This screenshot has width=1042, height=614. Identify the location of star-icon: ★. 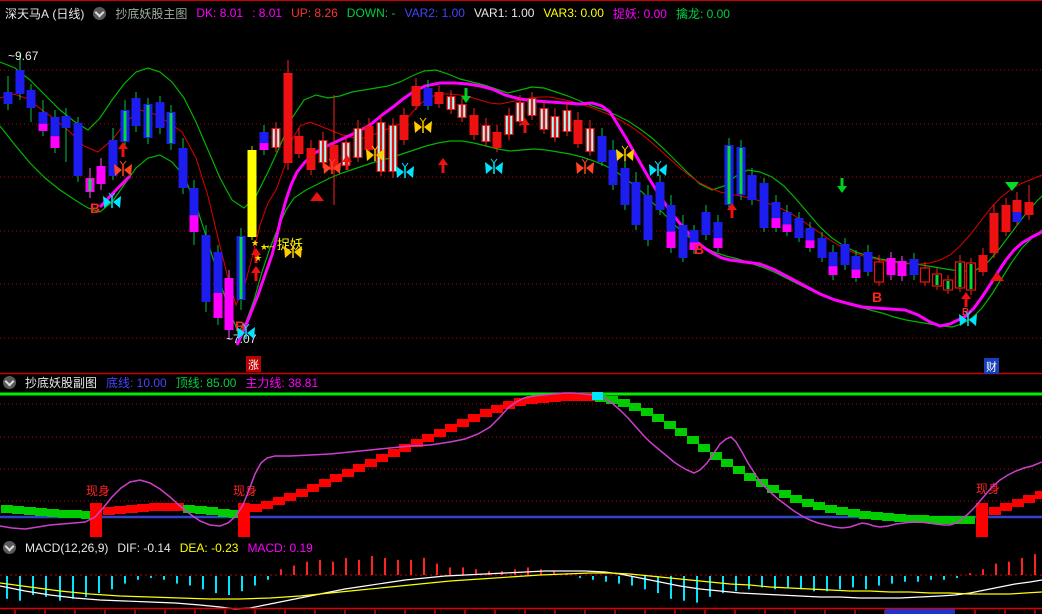
(264, 247).